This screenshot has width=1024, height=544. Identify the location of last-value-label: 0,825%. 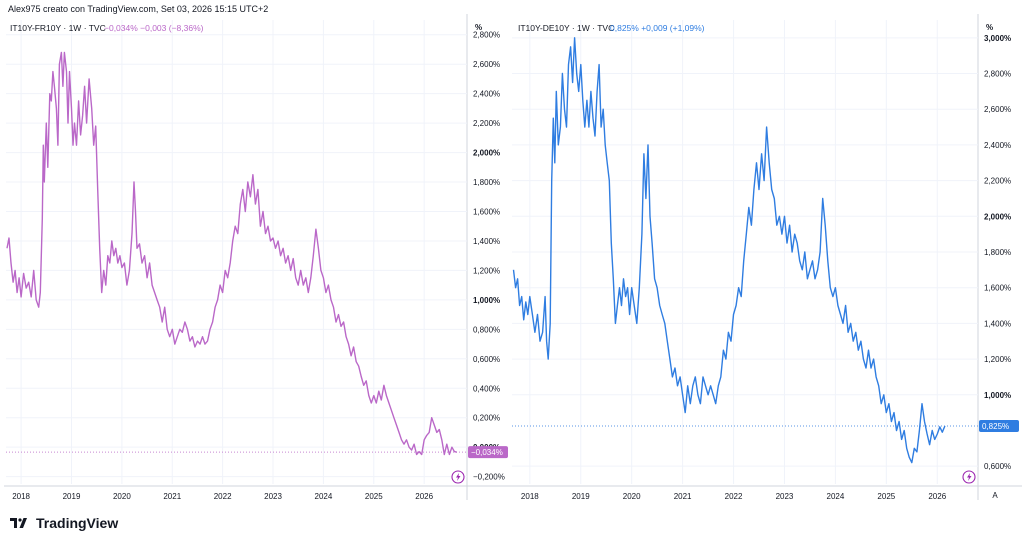
(995, 426).